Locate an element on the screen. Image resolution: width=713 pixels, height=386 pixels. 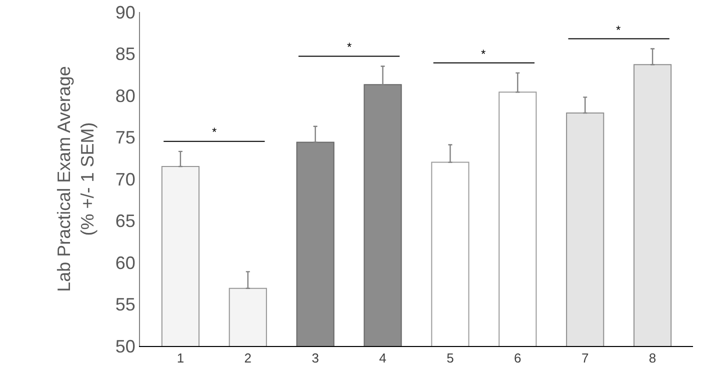
x-tick-label: 5 is located at coordinates (450, 358).